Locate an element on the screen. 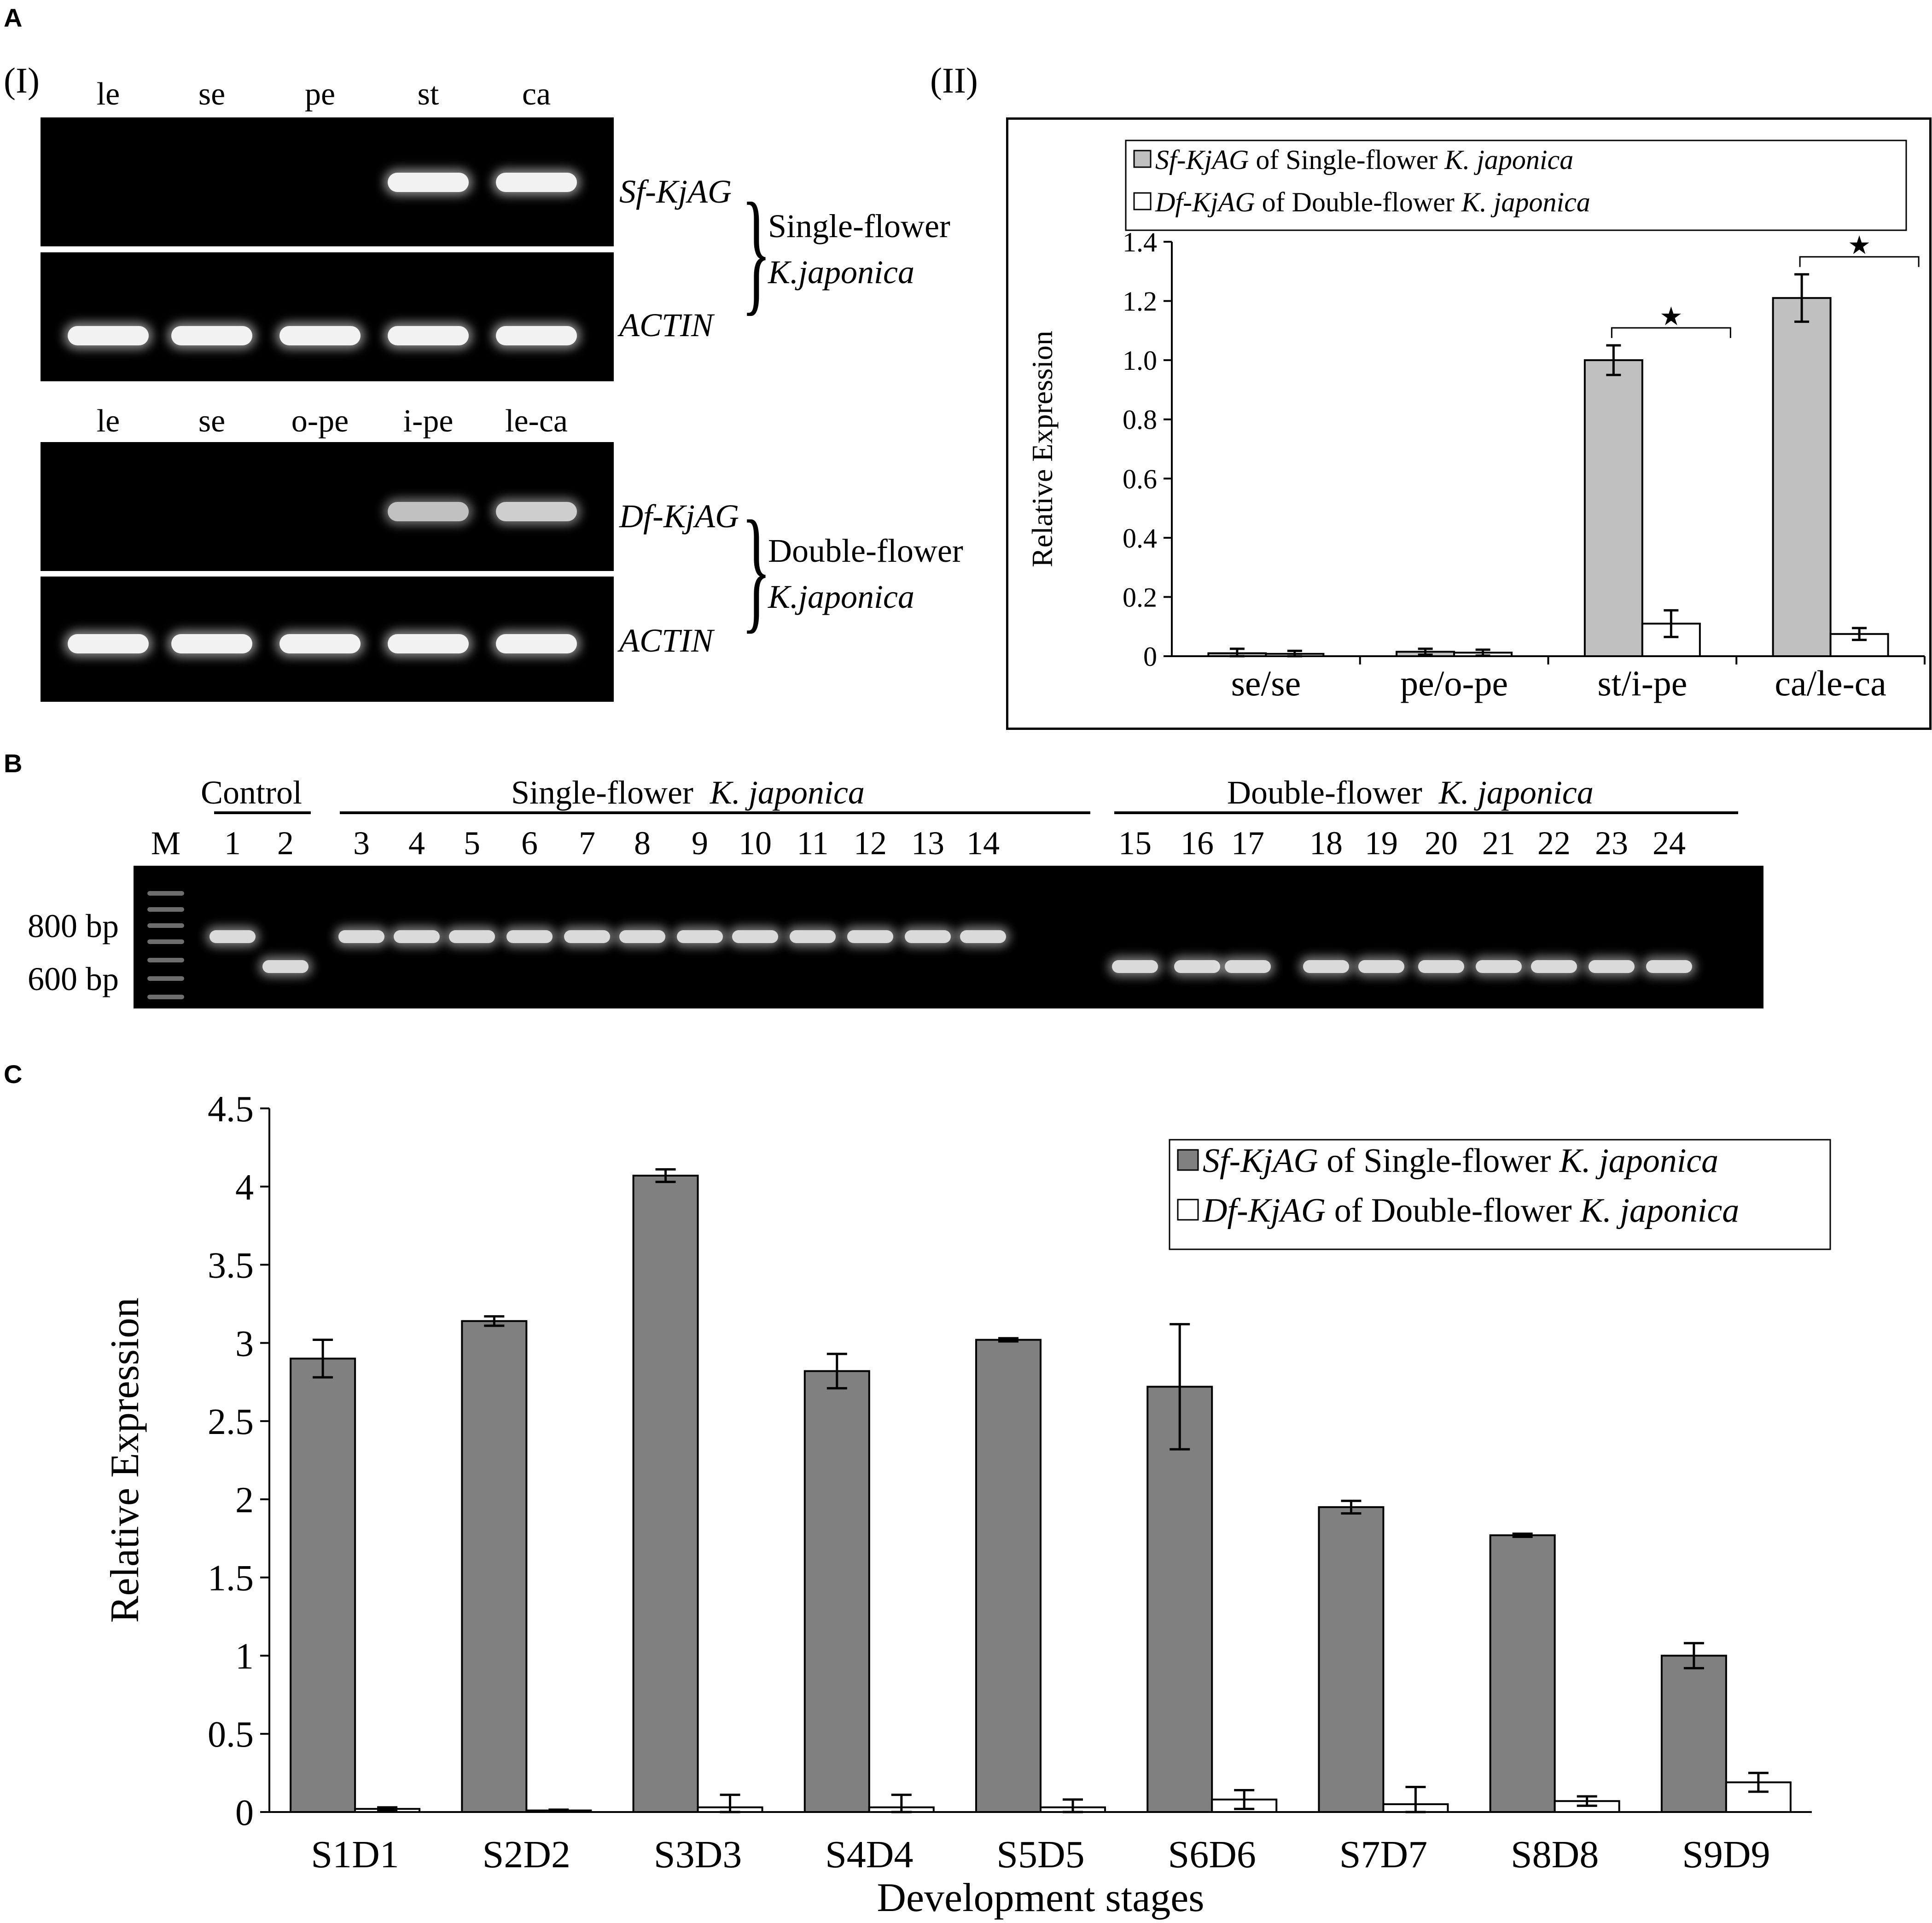  x-tick-label: S9D9 is located at coordinates (1726, 1855).